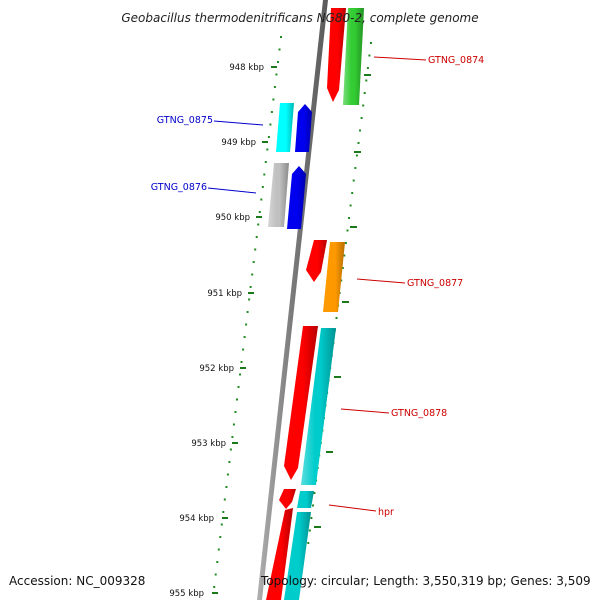  I want to click on tick-label: 954 kbp, so click(196, 519).